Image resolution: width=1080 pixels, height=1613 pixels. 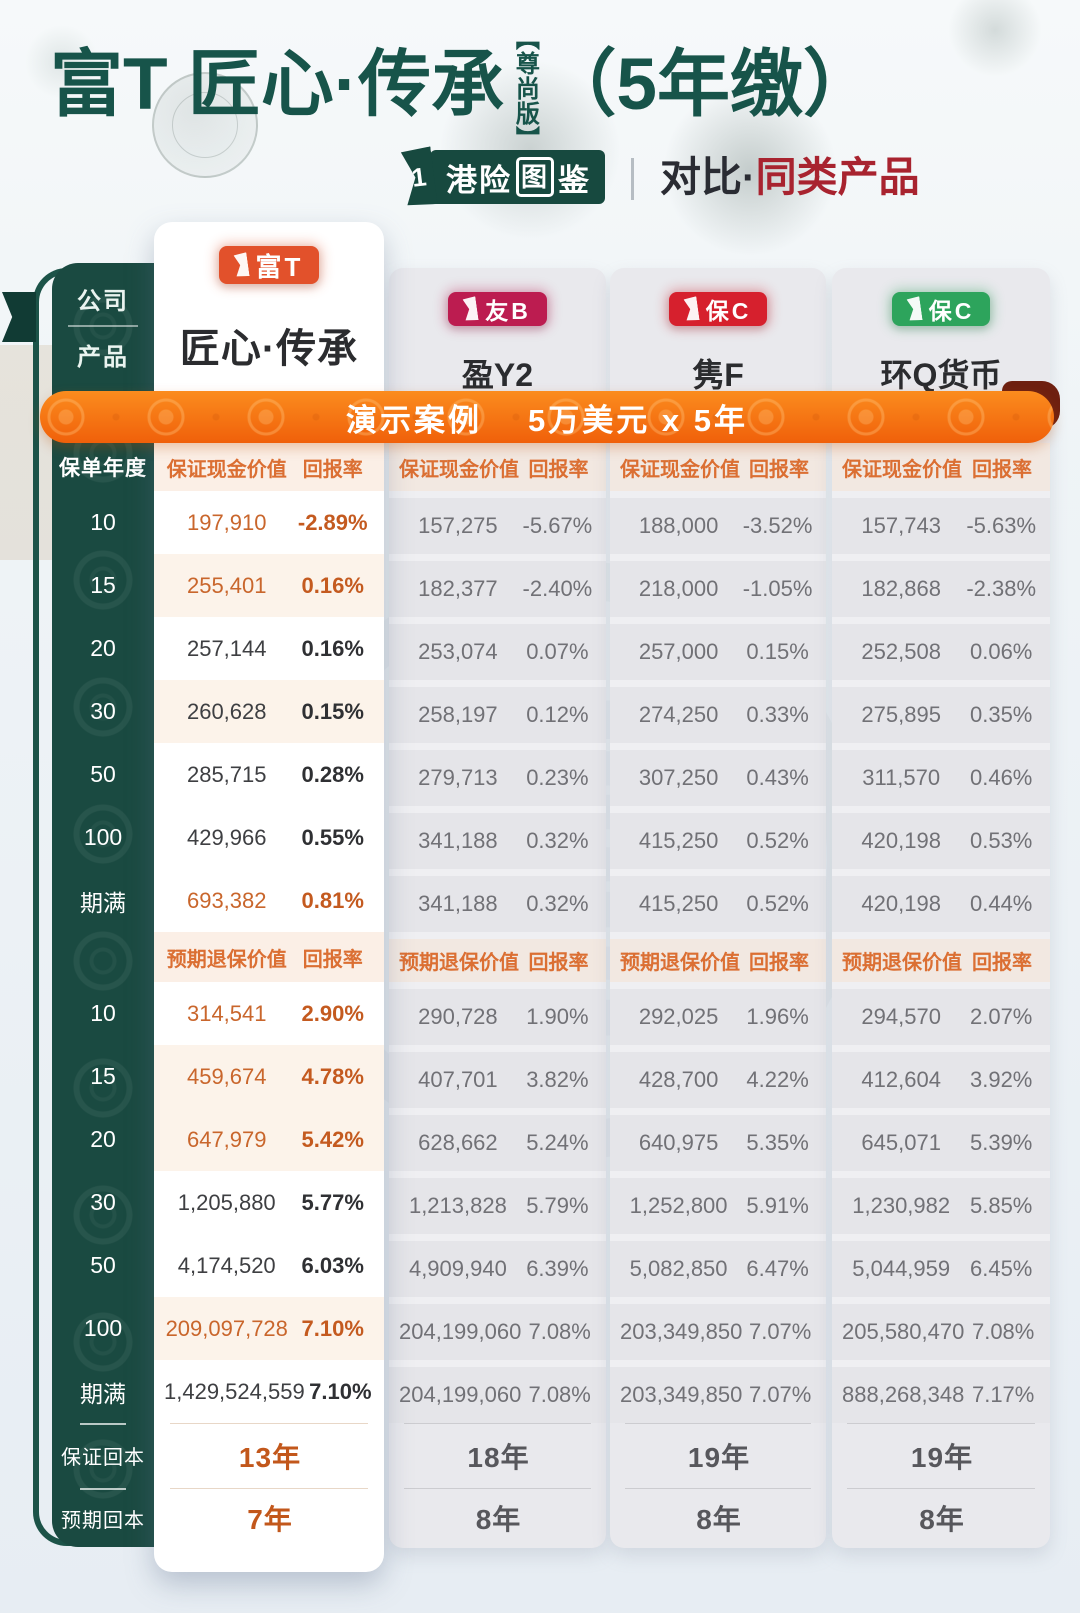 I want to click on table-row-cell: 157,275 -5.67%, so click(x=497, y=522).